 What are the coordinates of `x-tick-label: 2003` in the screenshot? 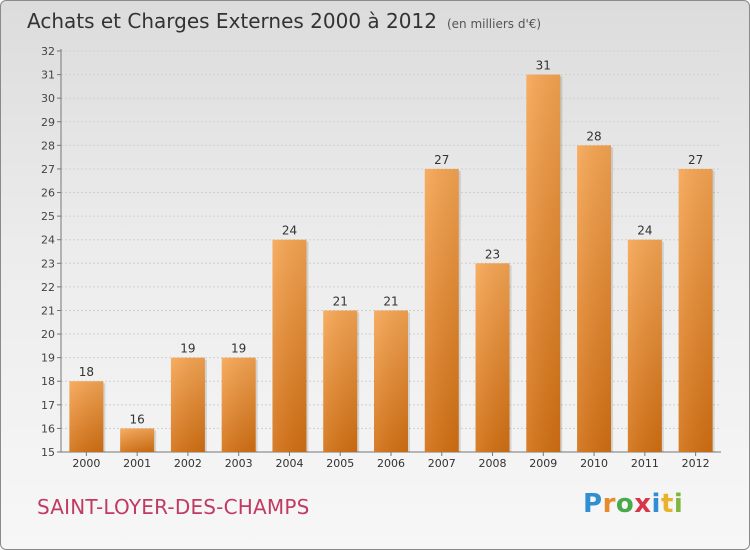 It's located at (239, 463).